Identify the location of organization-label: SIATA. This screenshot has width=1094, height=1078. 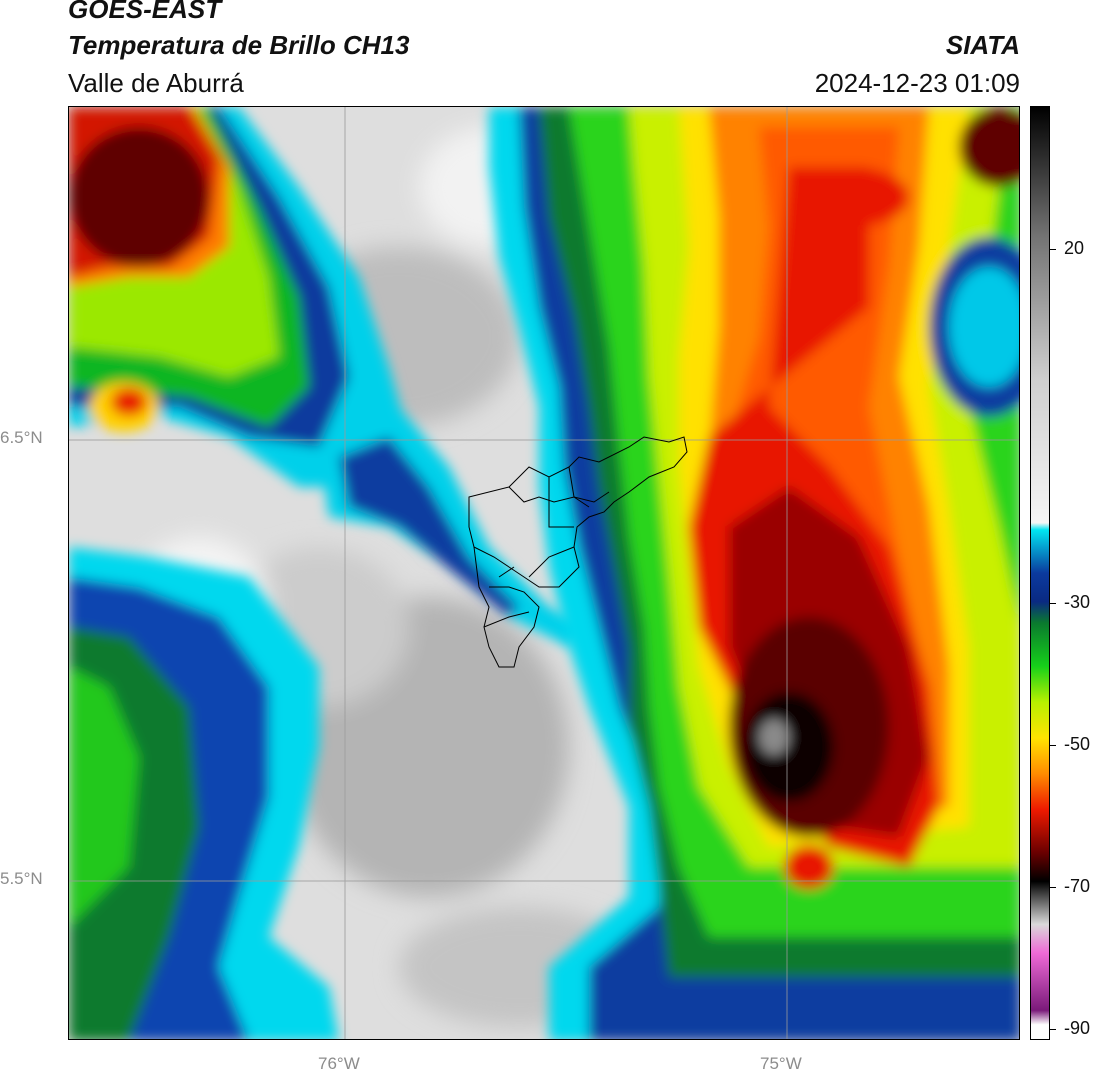
(982, 45).